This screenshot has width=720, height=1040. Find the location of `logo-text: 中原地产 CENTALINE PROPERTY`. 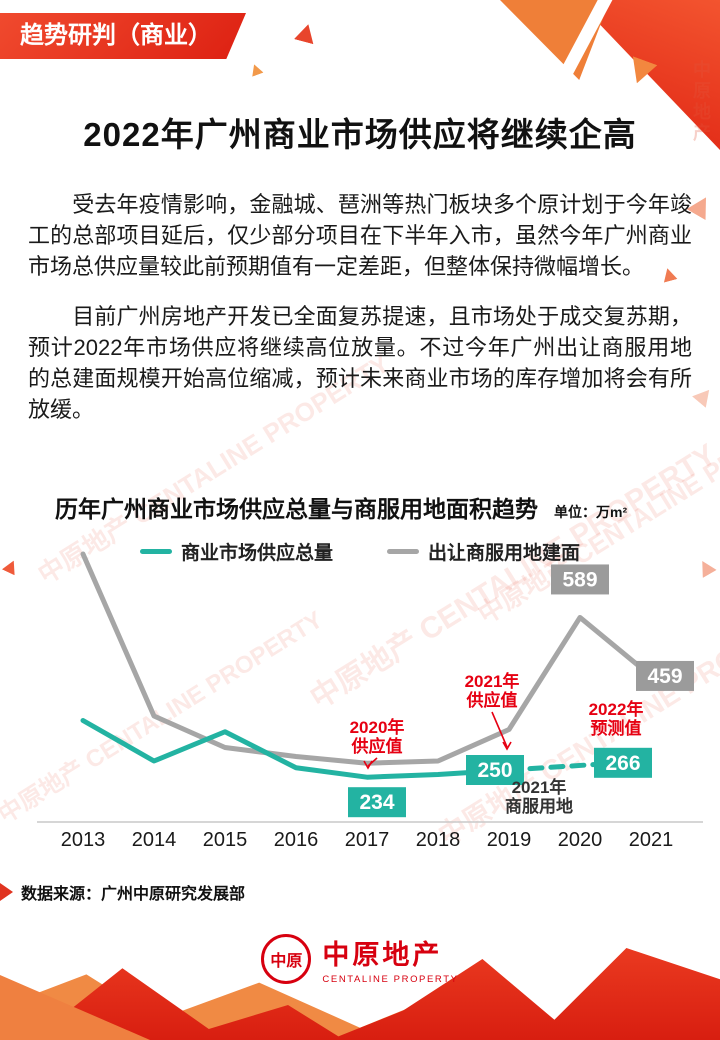

logo-text: 中原地产 CENTALINE PROPERTY is located at coordinates (390, 959).